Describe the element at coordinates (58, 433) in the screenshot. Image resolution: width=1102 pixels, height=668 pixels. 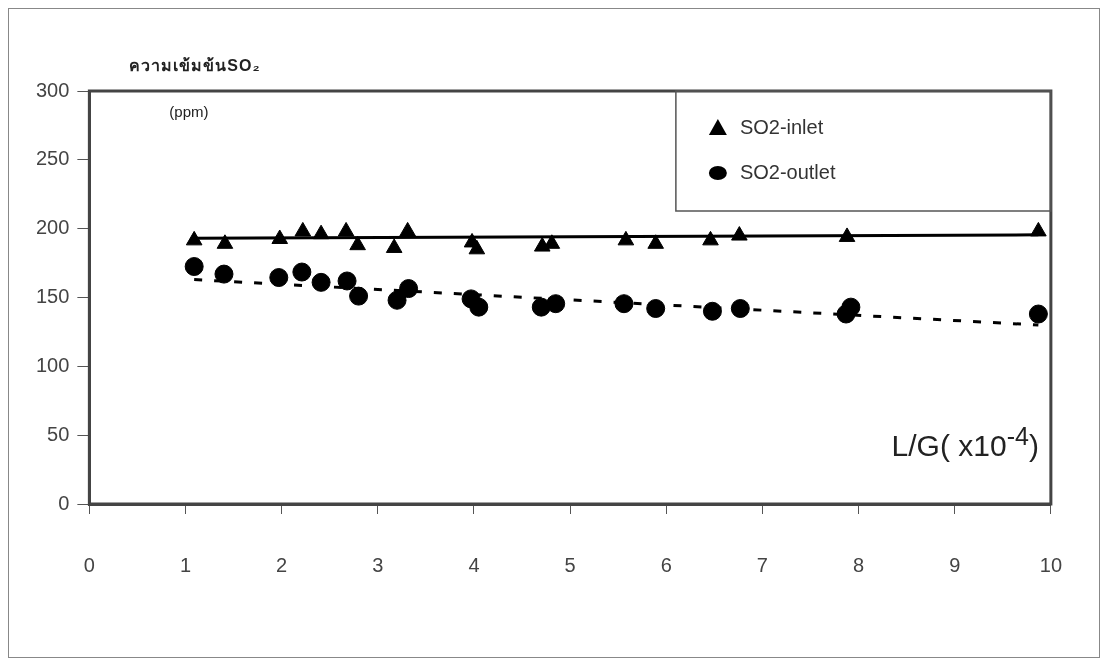
I see `y-tick-label: 50` at that location.